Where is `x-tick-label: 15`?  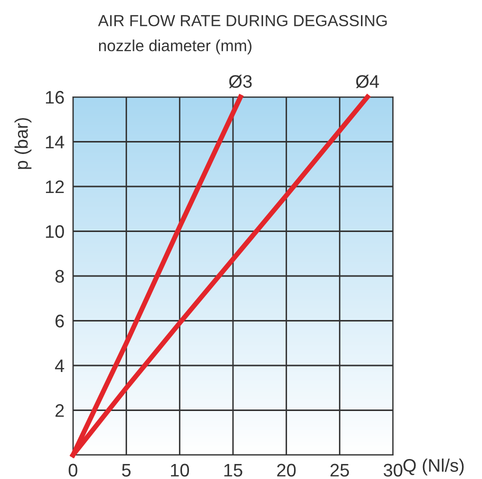
x-tick-label: 15 is located at coordinates (233, 470).